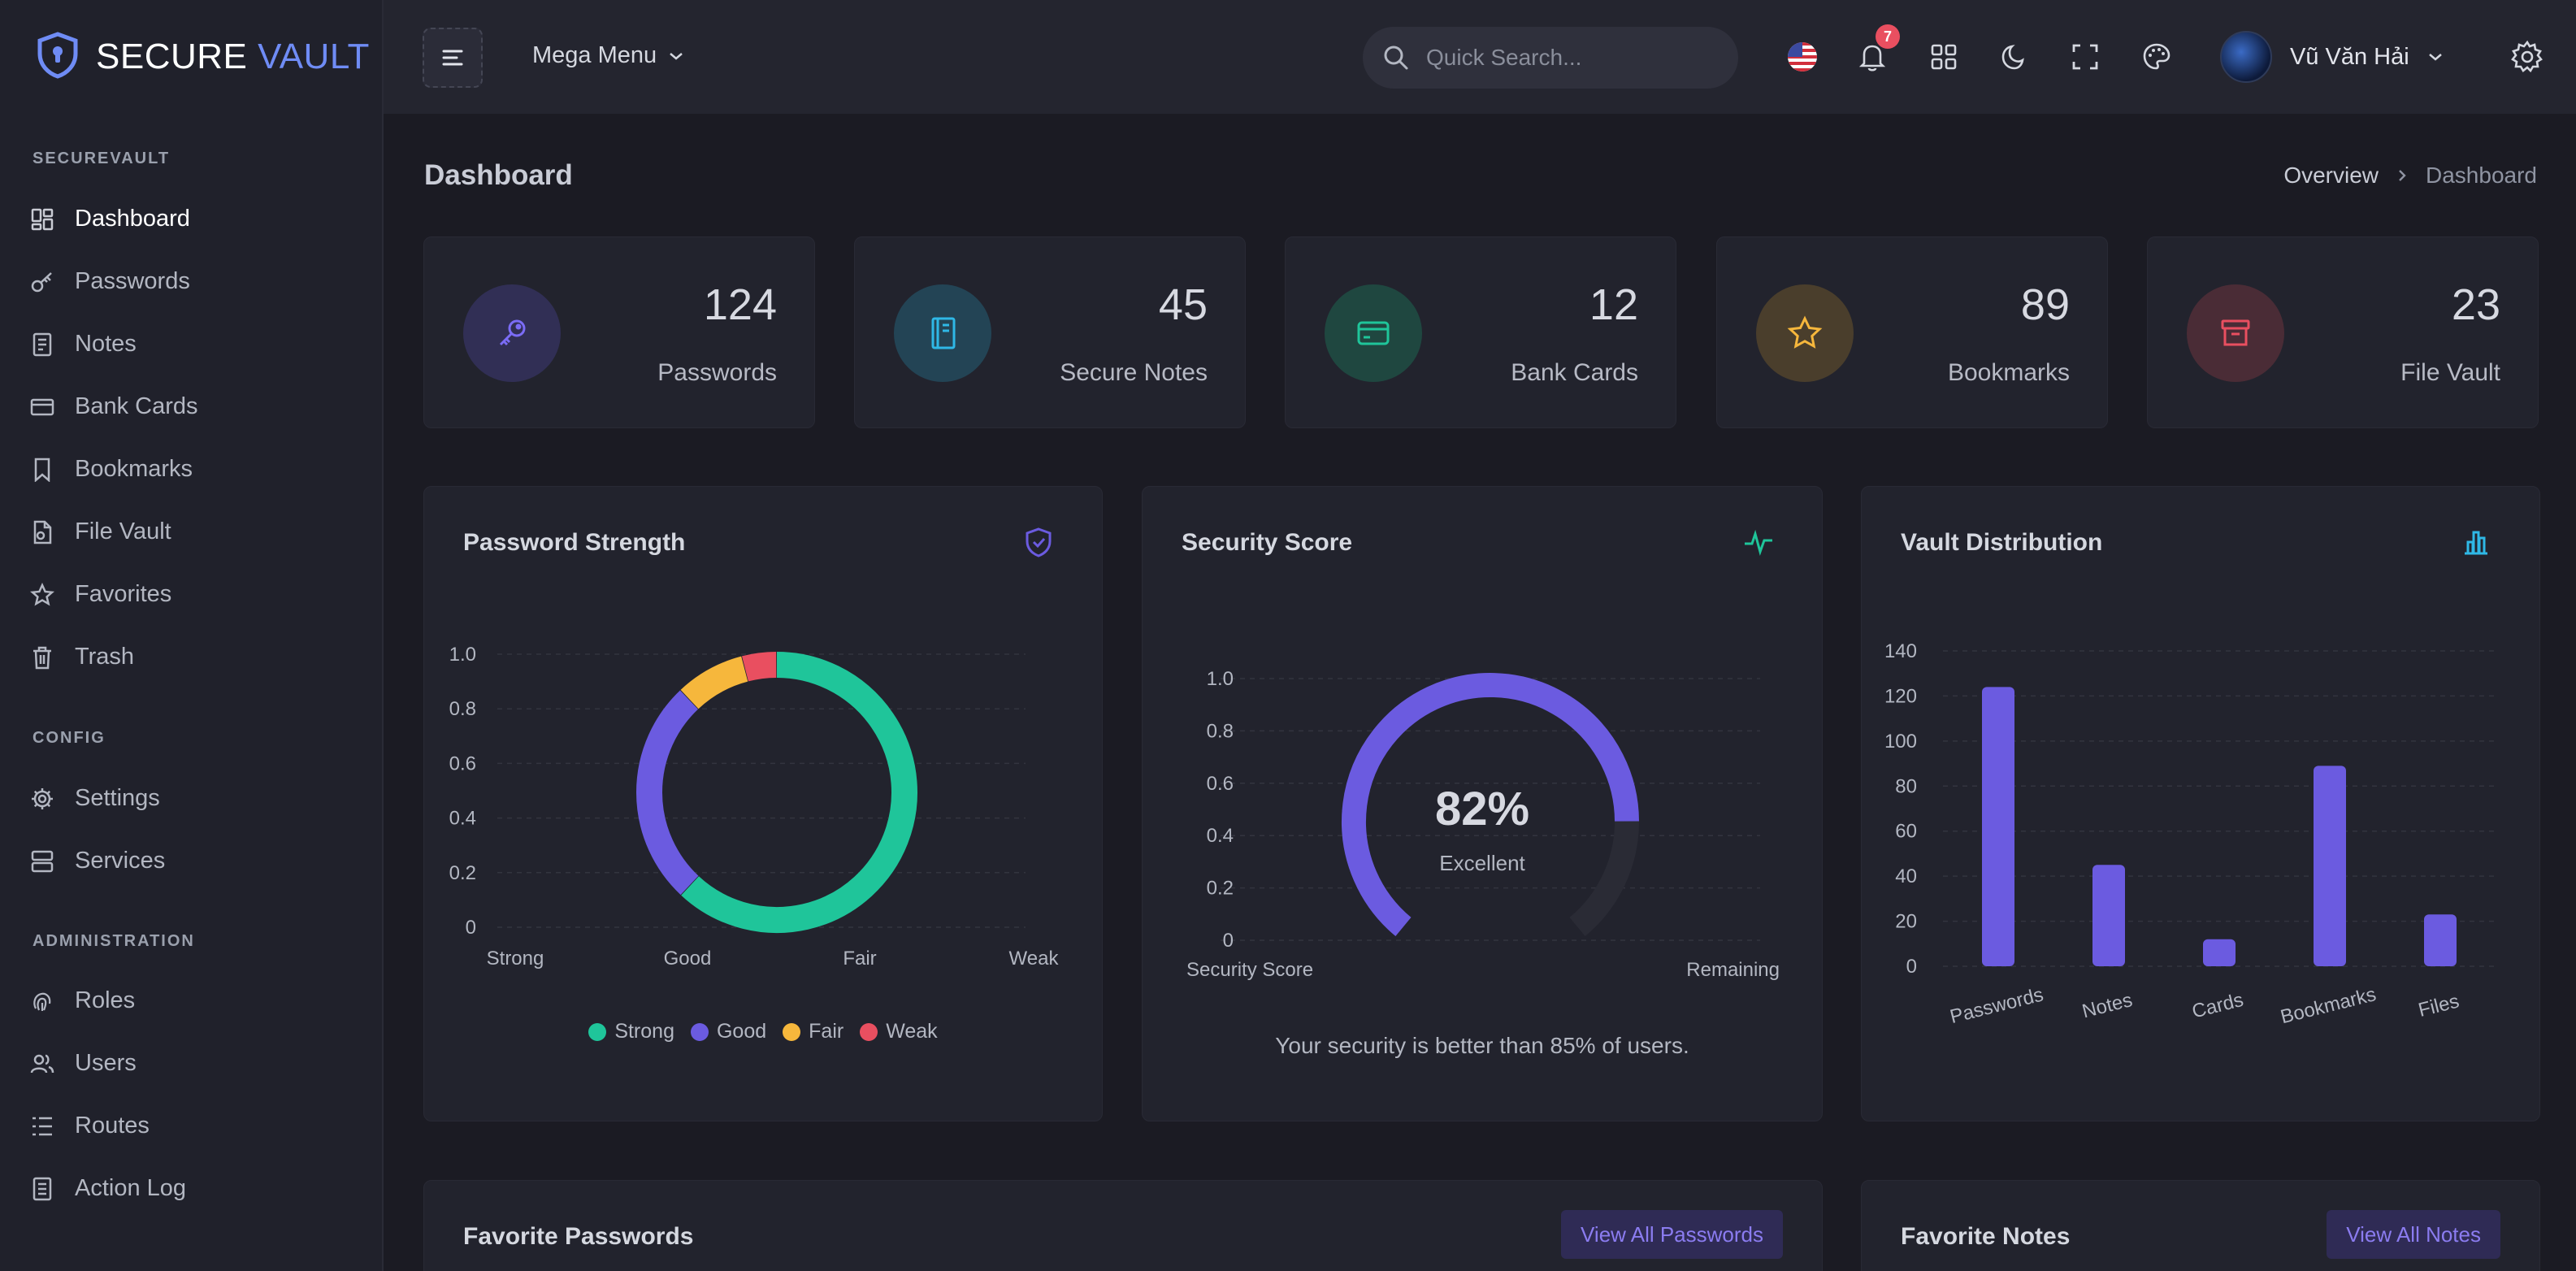 The image size is (2576, 1271). Describe the element at coordinates (191, 657) in the screenshot. I see `sidebar-item-trash: Trash` at that location.